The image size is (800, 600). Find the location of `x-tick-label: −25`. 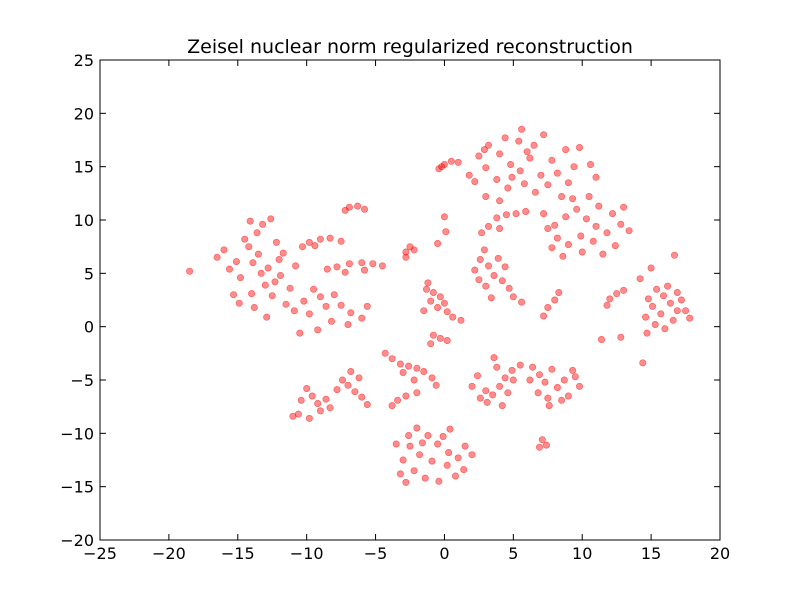

x-tick-label: −25 is located at coordinates (100, 553).